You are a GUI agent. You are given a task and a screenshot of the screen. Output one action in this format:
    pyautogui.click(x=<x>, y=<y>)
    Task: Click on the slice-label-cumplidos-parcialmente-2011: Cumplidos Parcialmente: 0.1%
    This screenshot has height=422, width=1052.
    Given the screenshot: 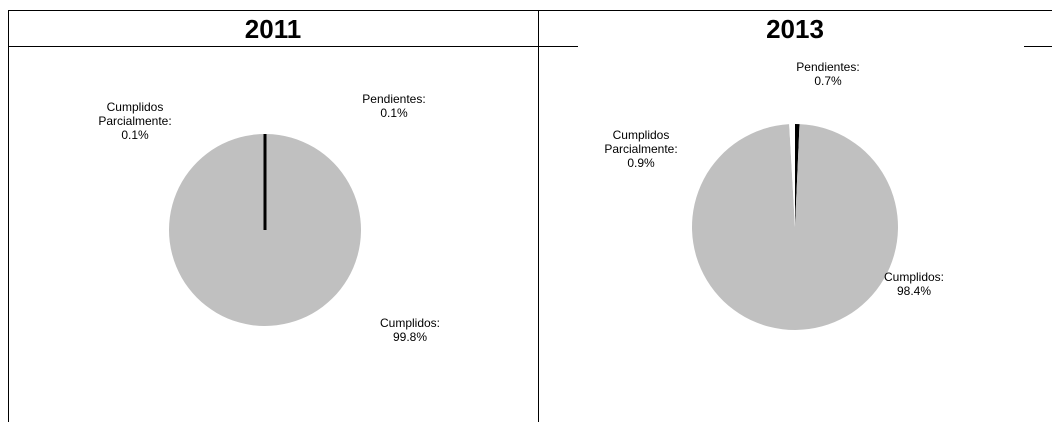 What is the action you would take?
    pyautogui.click(x=135, y=121)
    